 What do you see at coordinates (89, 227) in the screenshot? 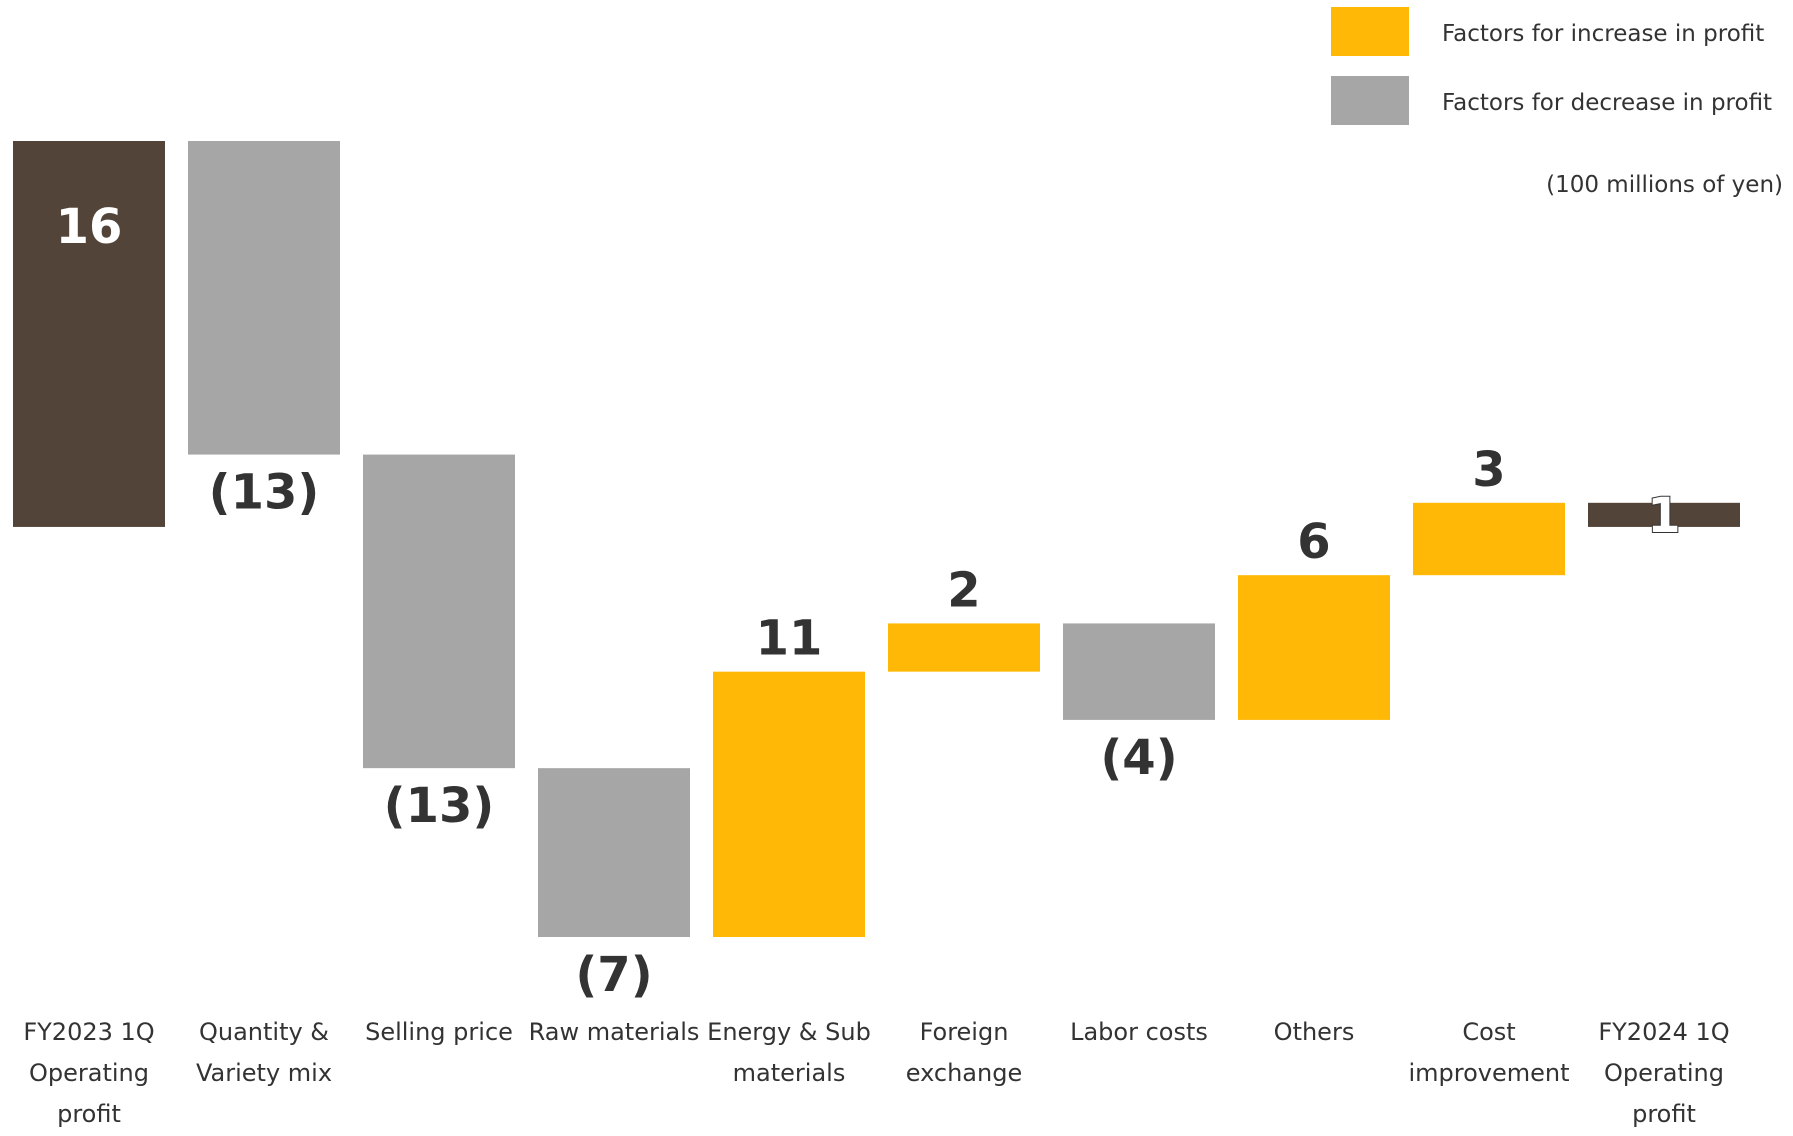
I see `value-label: 16` at bounding box center [89, 227].